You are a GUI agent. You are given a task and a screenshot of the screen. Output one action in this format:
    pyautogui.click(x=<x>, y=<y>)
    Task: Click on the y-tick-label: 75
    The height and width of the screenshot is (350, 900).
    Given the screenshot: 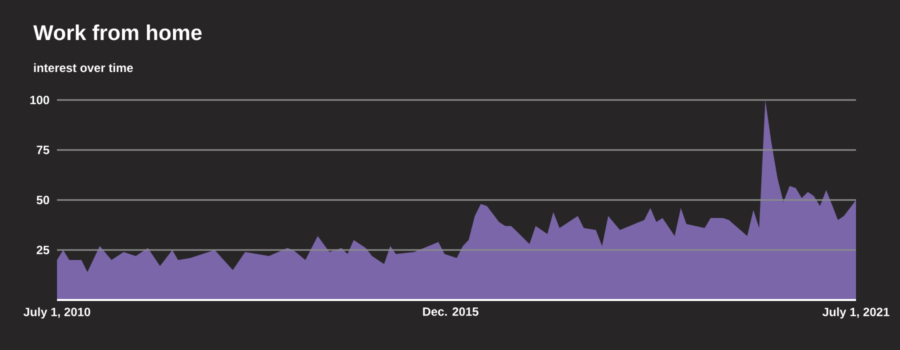 What is the action you would take?
    pyautogui.click(x=43, y=150)
    